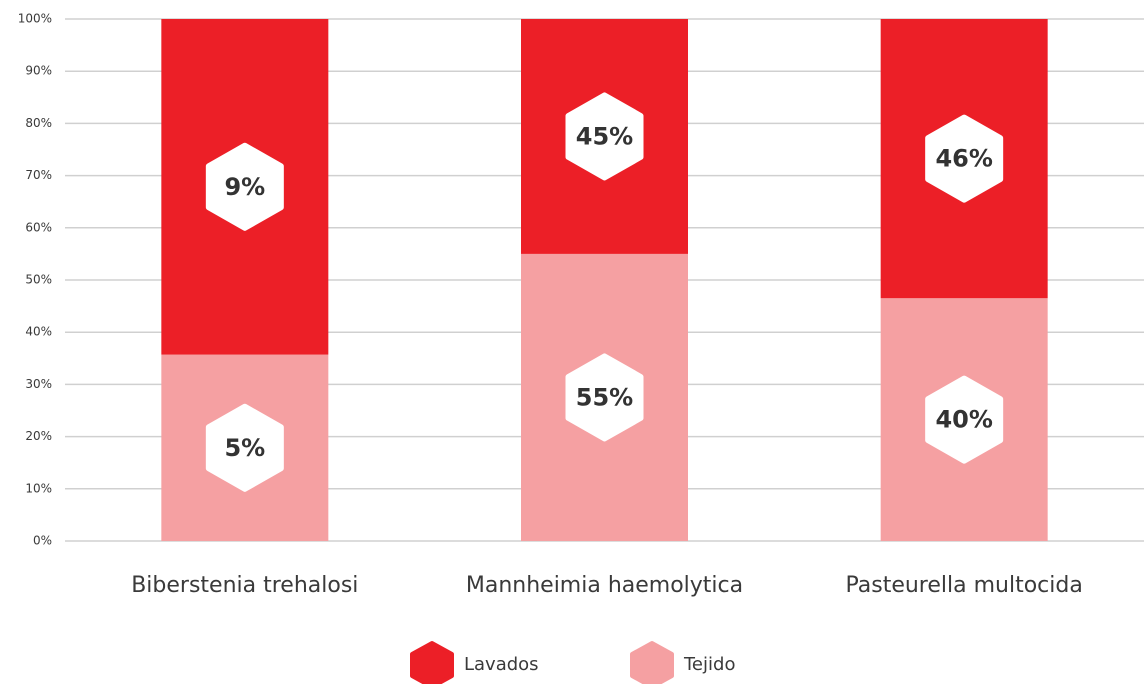 The height and width of the screenshot is (684, 1144). Describe the element at coordinates (38, 436) in the screenshot. I see `y-tick-label: 20%` at that location.